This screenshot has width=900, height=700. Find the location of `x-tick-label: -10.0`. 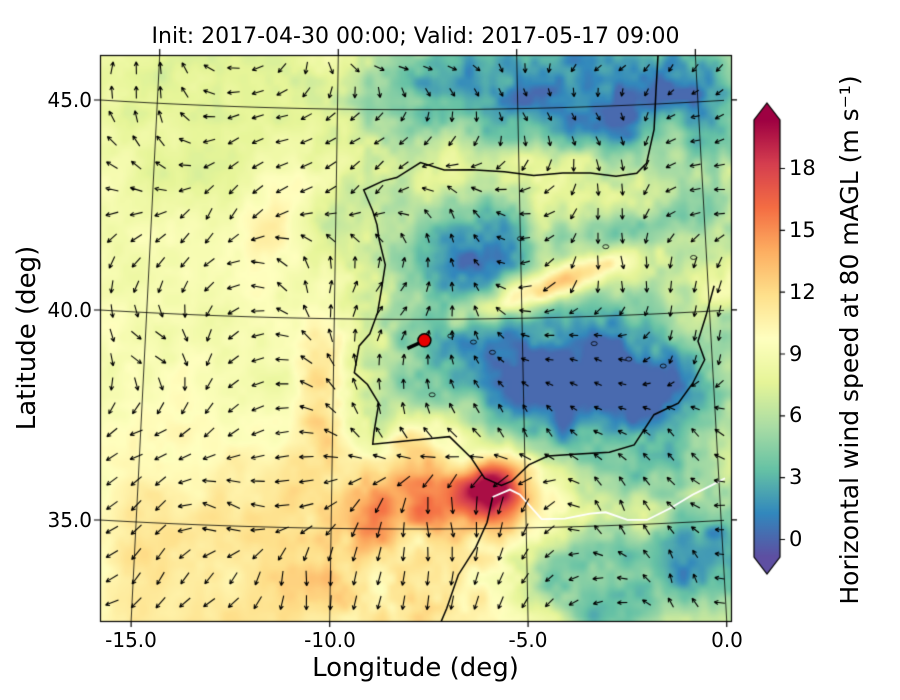

x-tick-label: -10.0 is located at coordinates (330, 640).